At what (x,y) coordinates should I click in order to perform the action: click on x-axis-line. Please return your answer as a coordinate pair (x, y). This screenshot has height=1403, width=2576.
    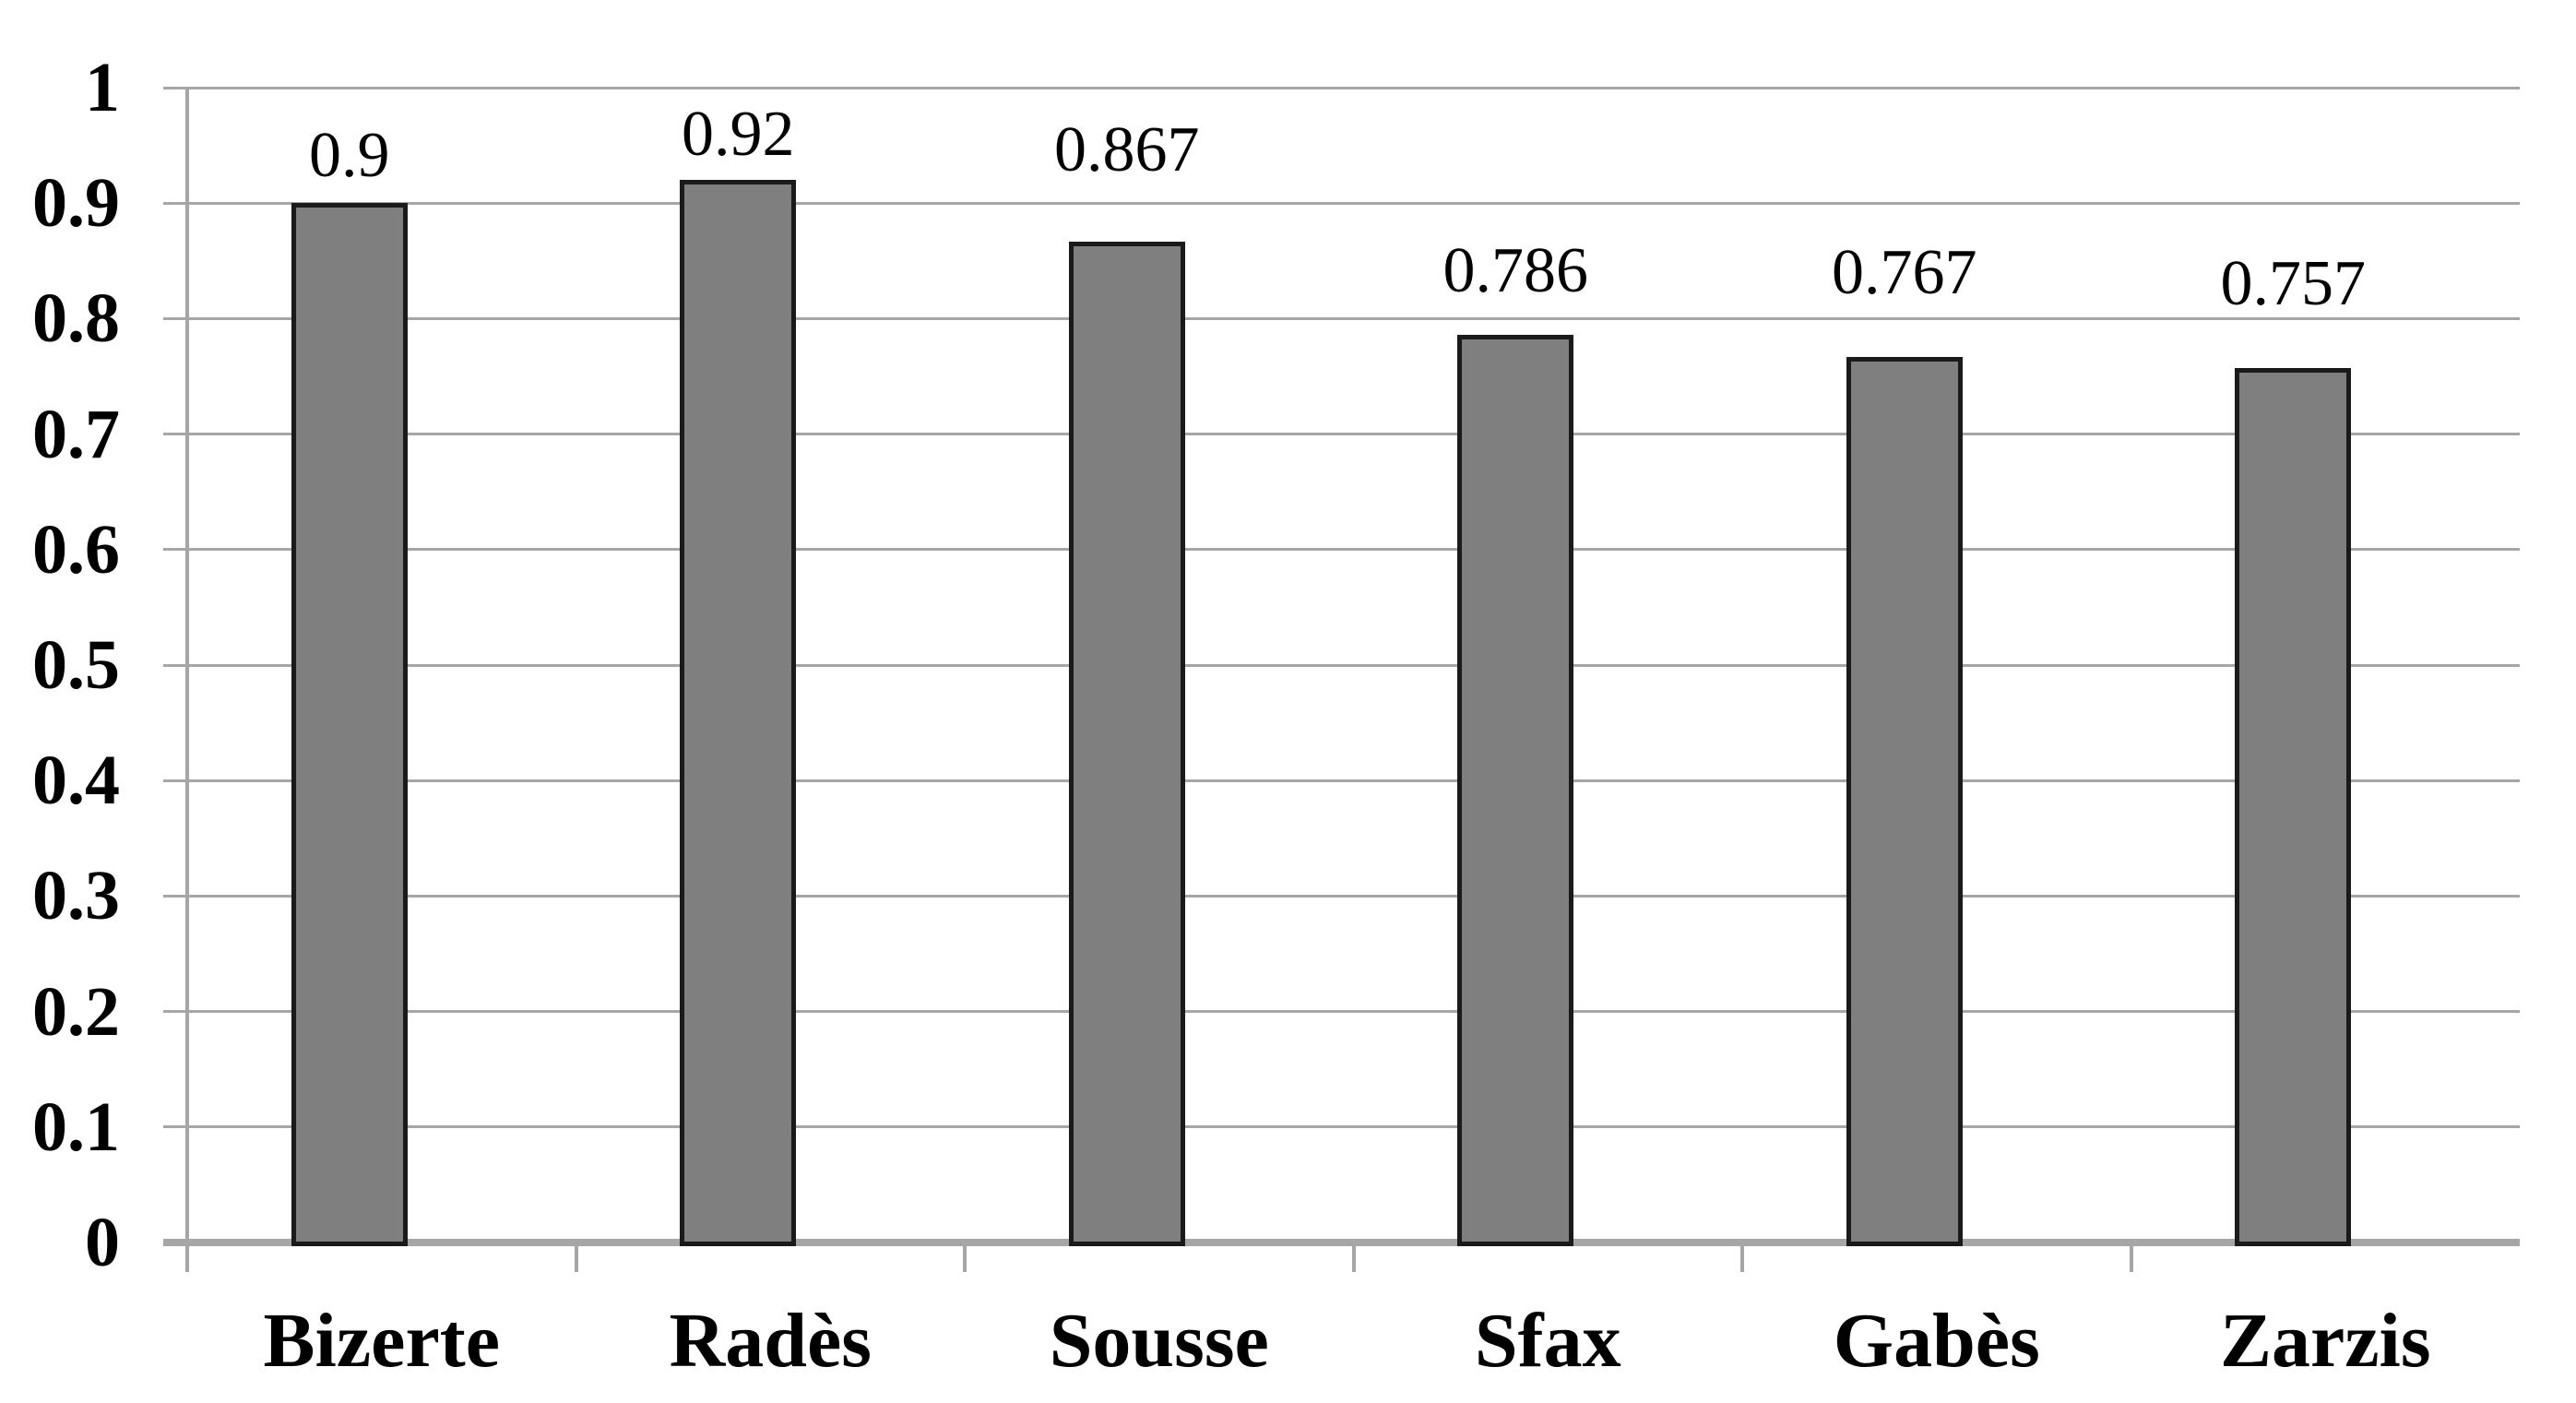
    Looking at the image, I should click on (1341, 1242).